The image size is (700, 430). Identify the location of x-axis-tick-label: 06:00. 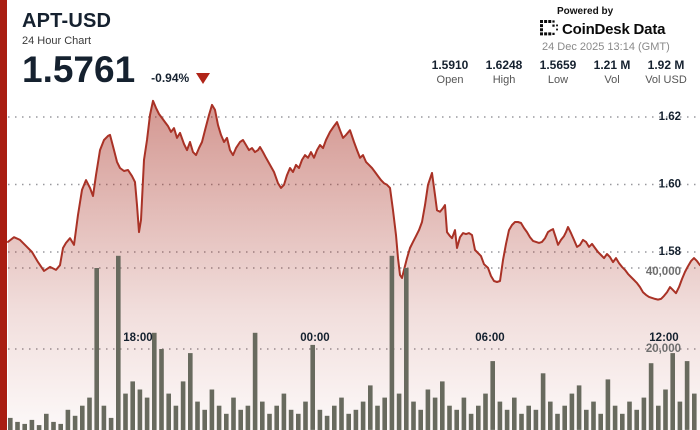
(489, 338).